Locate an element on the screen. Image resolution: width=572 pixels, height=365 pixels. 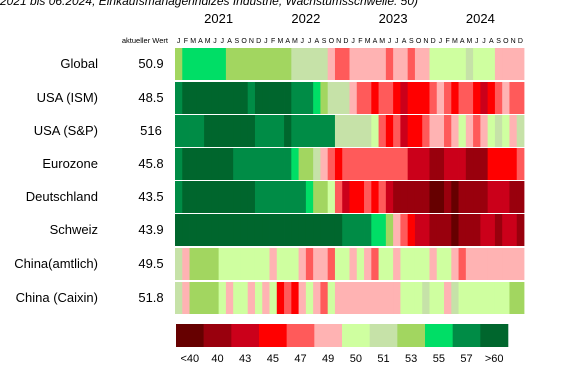
row-current-value: 51.8 is located at coordinates (150, 297).